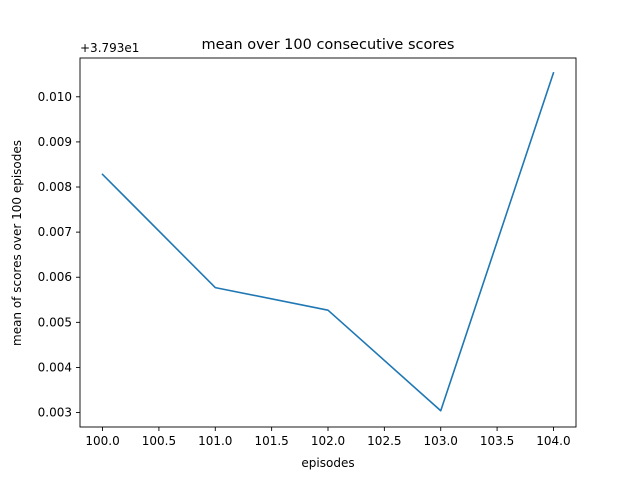 The image size is (640, 480). I want to click on y-tick-label: 0.009, so click(55, 142).